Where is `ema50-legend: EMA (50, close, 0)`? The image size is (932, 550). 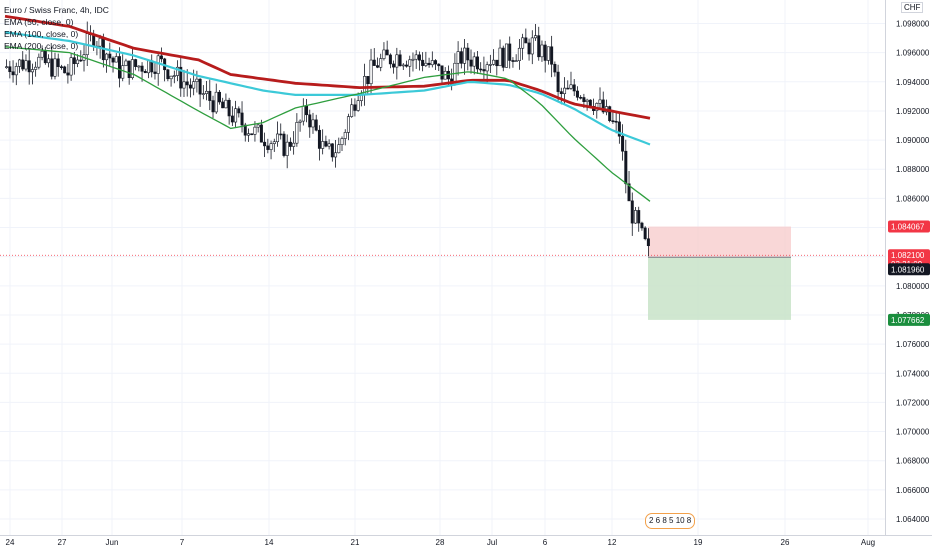 ema50-legend: EMA (50, close, 0) is located at coordinates (39, 22).